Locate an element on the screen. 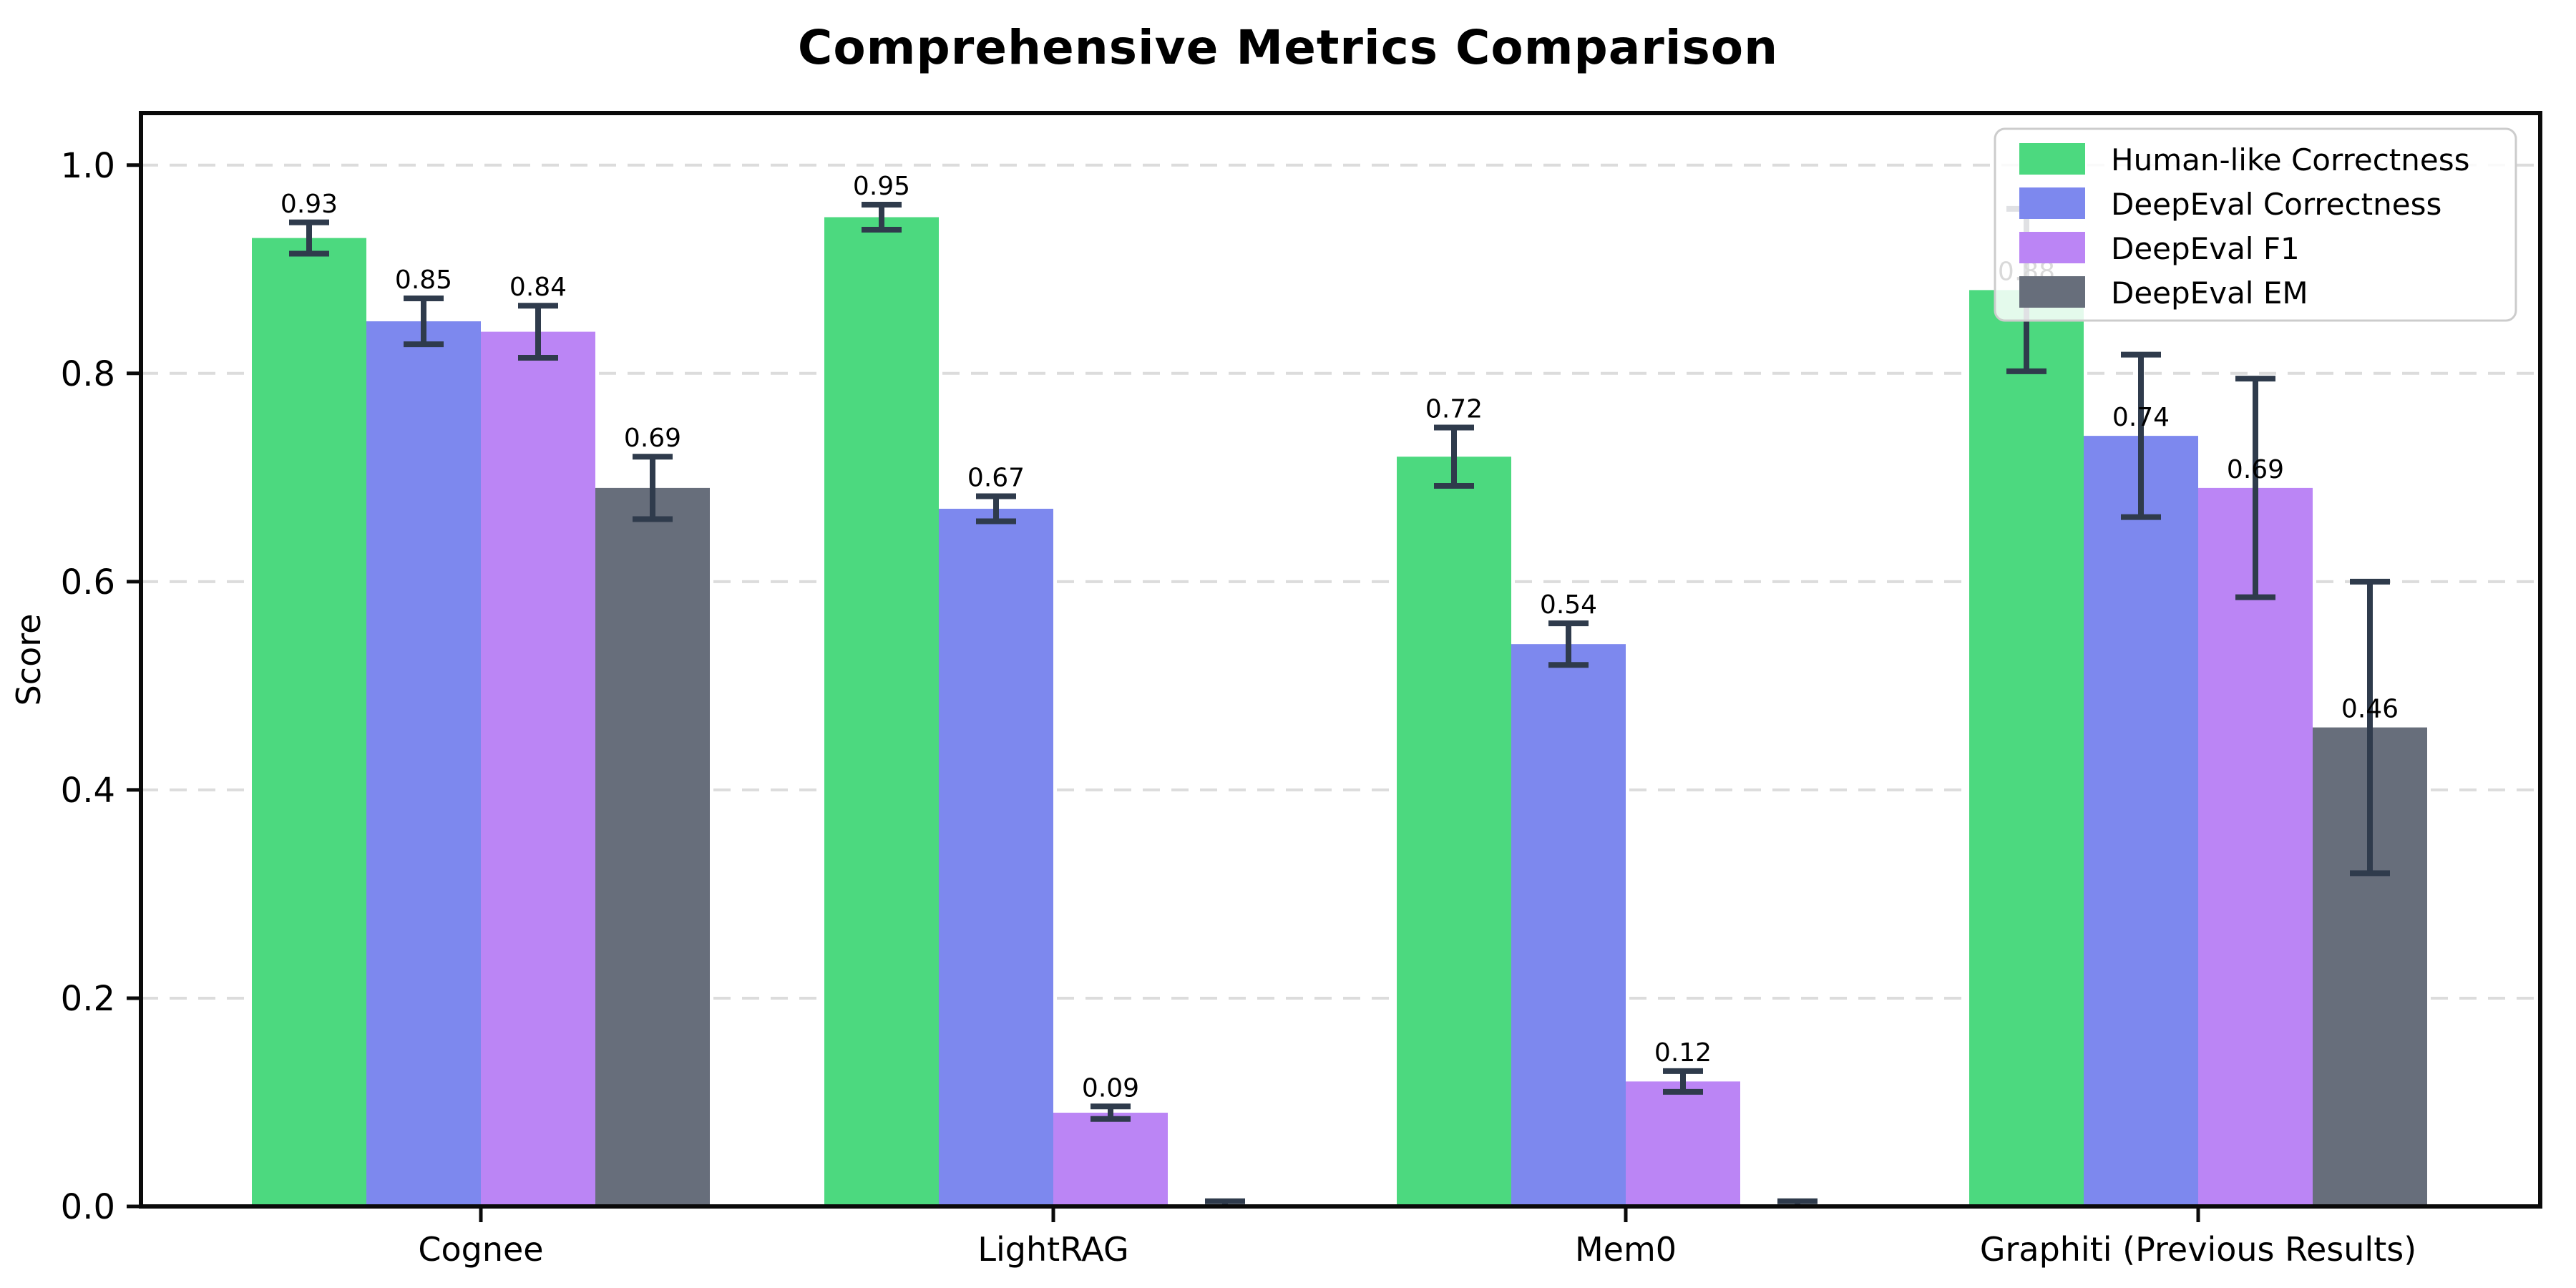  y-tick-label: 0.4 is located at coordinates (88, 791).